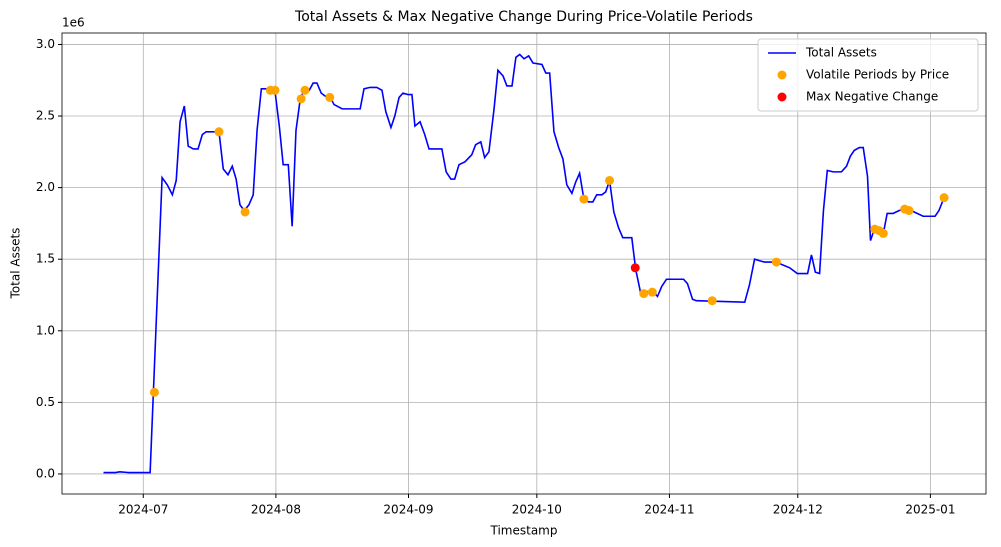  I want to click on x-tick-label: 2024-11, so click(669, 510).